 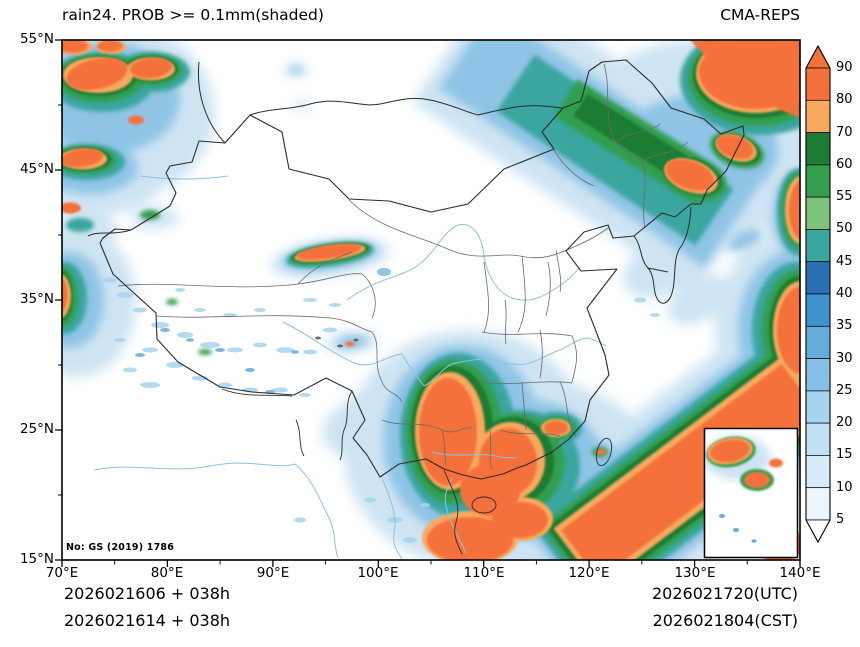 What do you see at coordinates (844, 132) in the screenshot?
I see `colorbar-label: 70` at bounding box center [844, 132].